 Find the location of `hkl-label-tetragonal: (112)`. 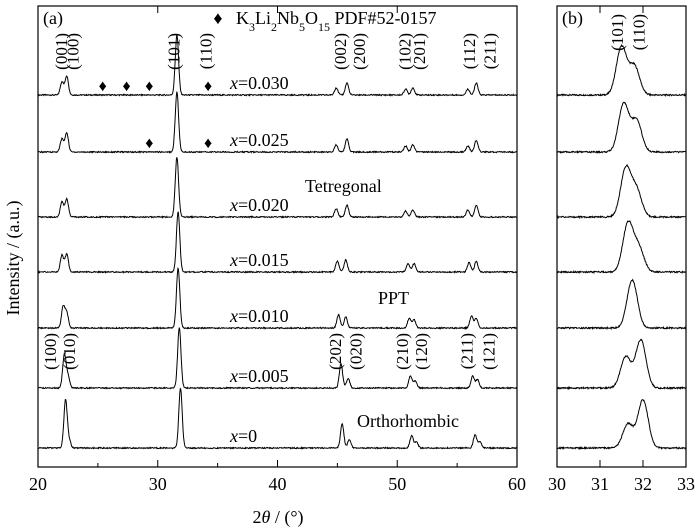

hkl-label-tetragonal: (112) is located at coordinates (469, 51).